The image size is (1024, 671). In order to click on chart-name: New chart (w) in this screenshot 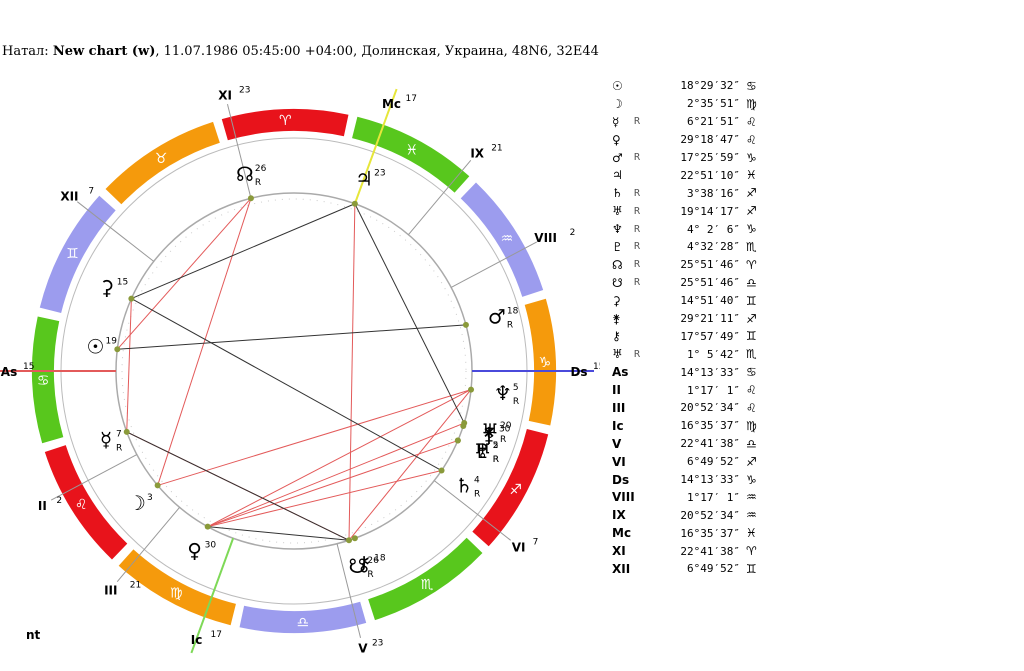, I will do `click(104, 51)`.